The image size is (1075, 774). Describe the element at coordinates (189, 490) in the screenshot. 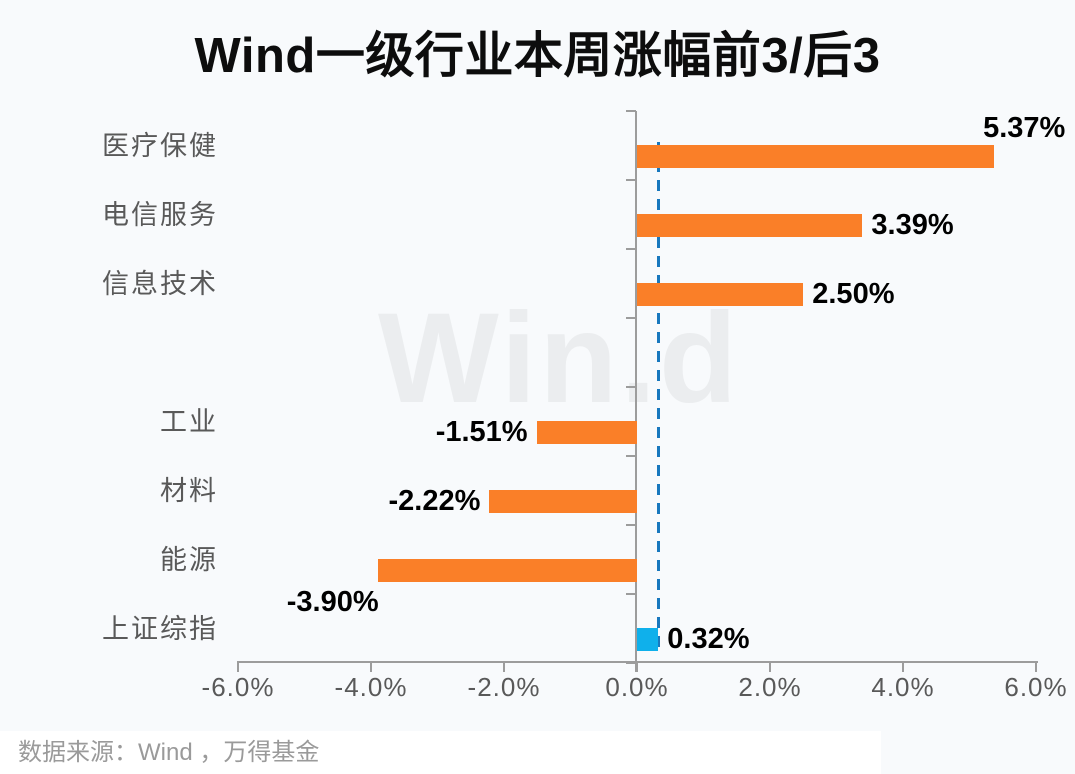

I see `category-label: 材料` at that location.